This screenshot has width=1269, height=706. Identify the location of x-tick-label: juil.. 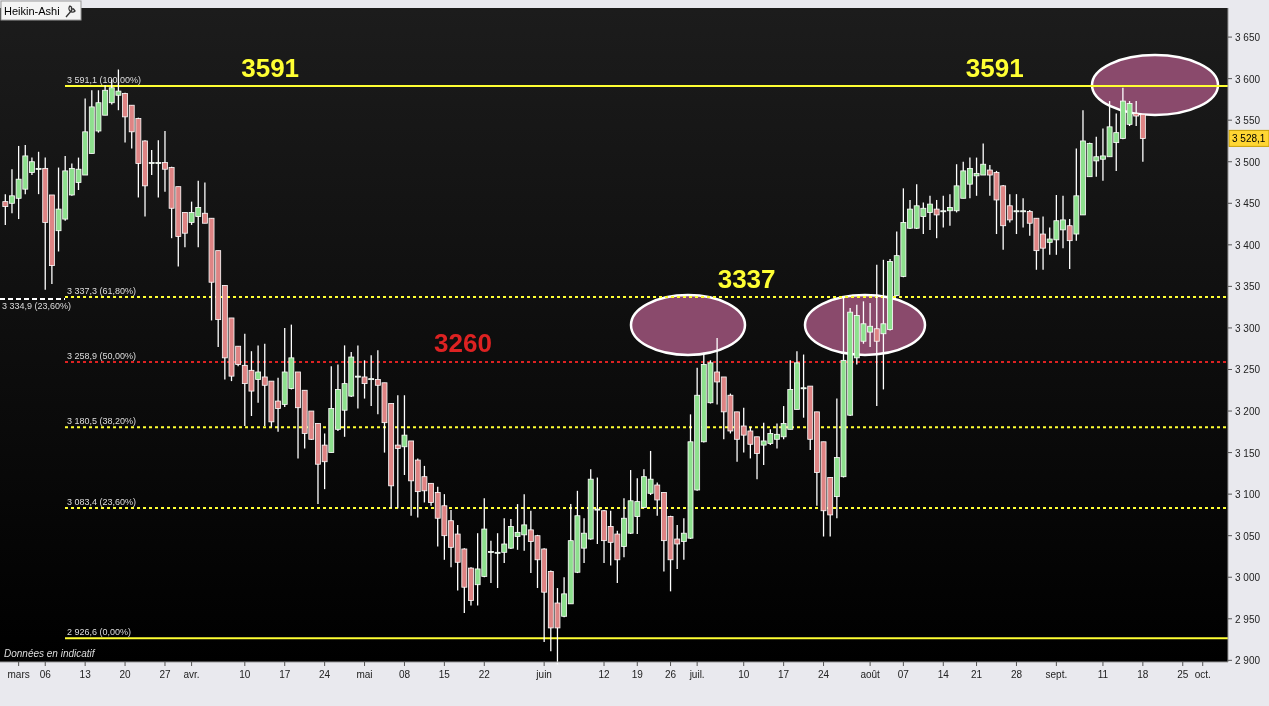
(696, 674).